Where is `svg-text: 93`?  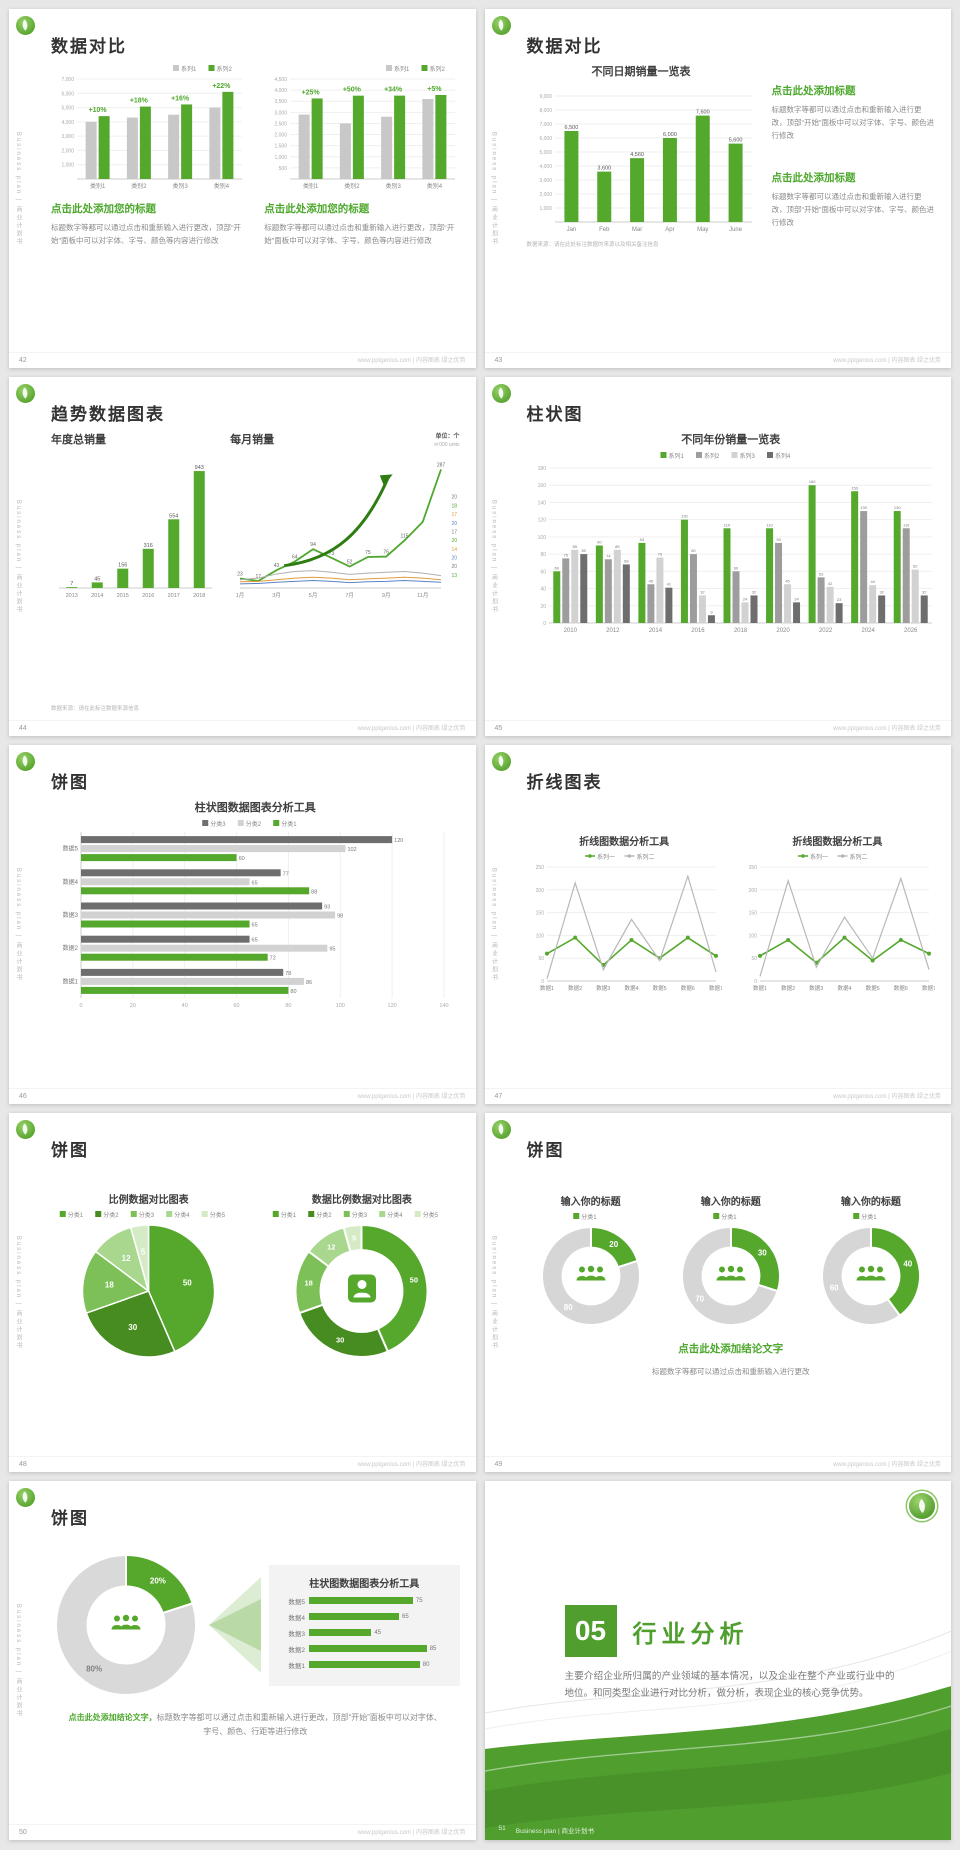
svg-text: 93 is located at coordinates (327, 908).